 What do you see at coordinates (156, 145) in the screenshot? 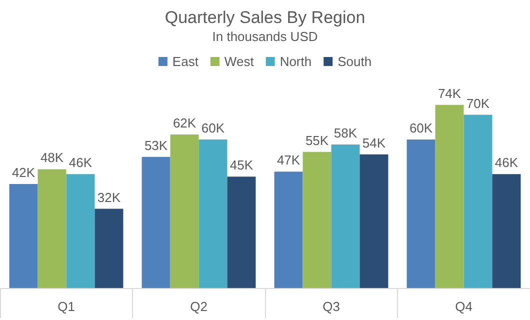
I see `data-label: 53K` at bounding box center [156, 145].